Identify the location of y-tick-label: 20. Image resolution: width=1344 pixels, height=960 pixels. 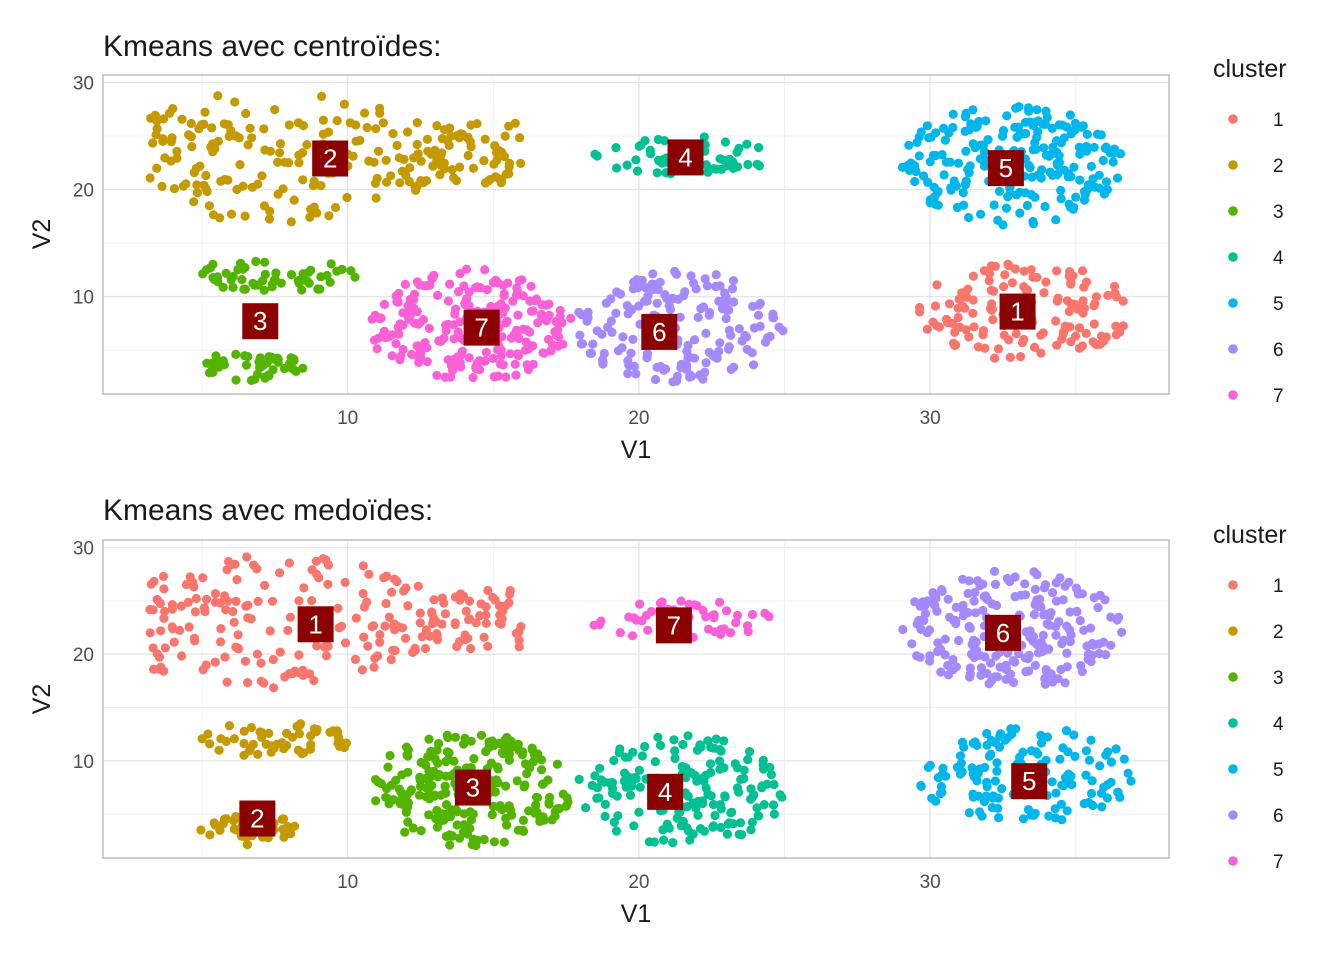
(83, 655).